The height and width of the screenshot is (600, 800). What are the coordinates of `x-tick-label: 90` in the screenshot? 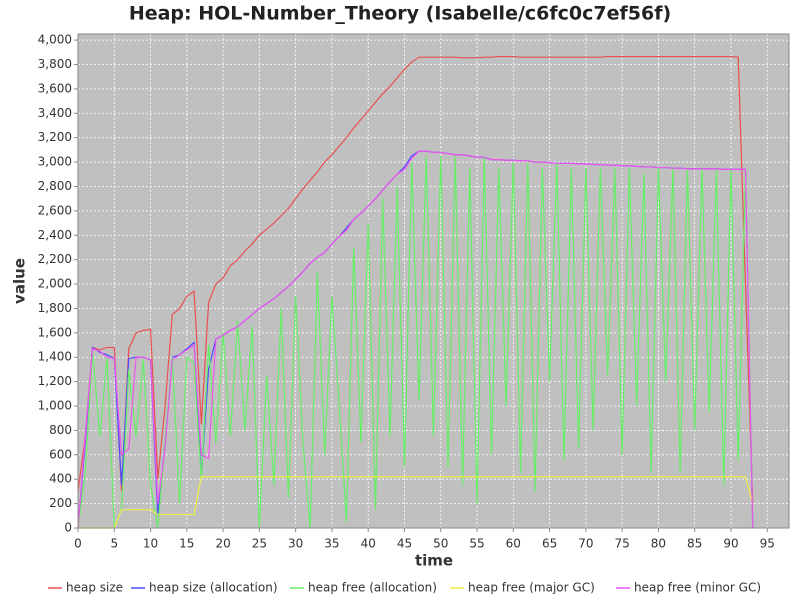 It's located at (730, 544).